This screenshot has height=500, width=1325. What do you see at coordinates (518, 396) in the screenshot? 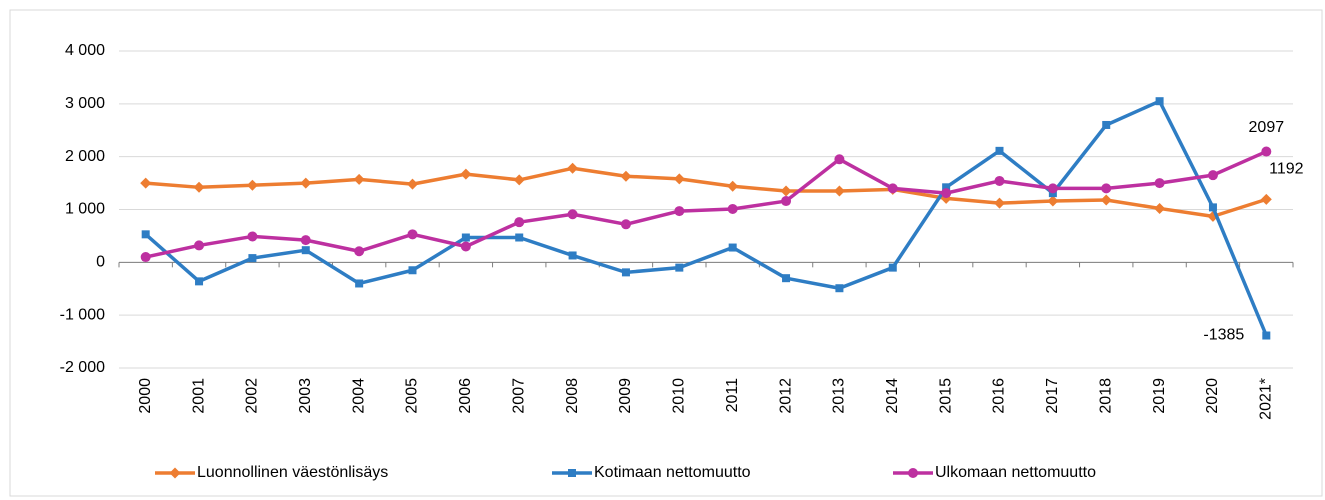
I see `x-tick-label: 2007` at bounding box center [518, 396].